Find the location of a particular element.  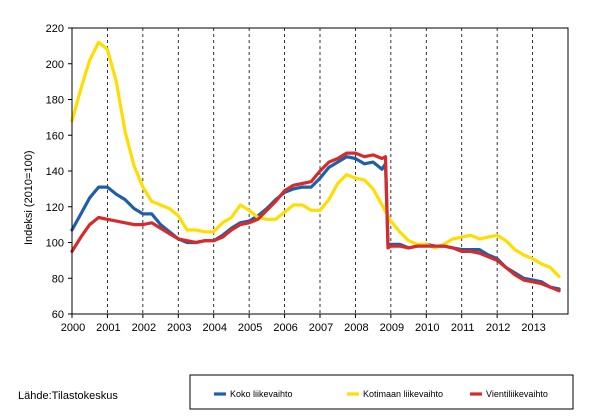

y-tick-label-180: 180 is located at coordinates (55, 101).